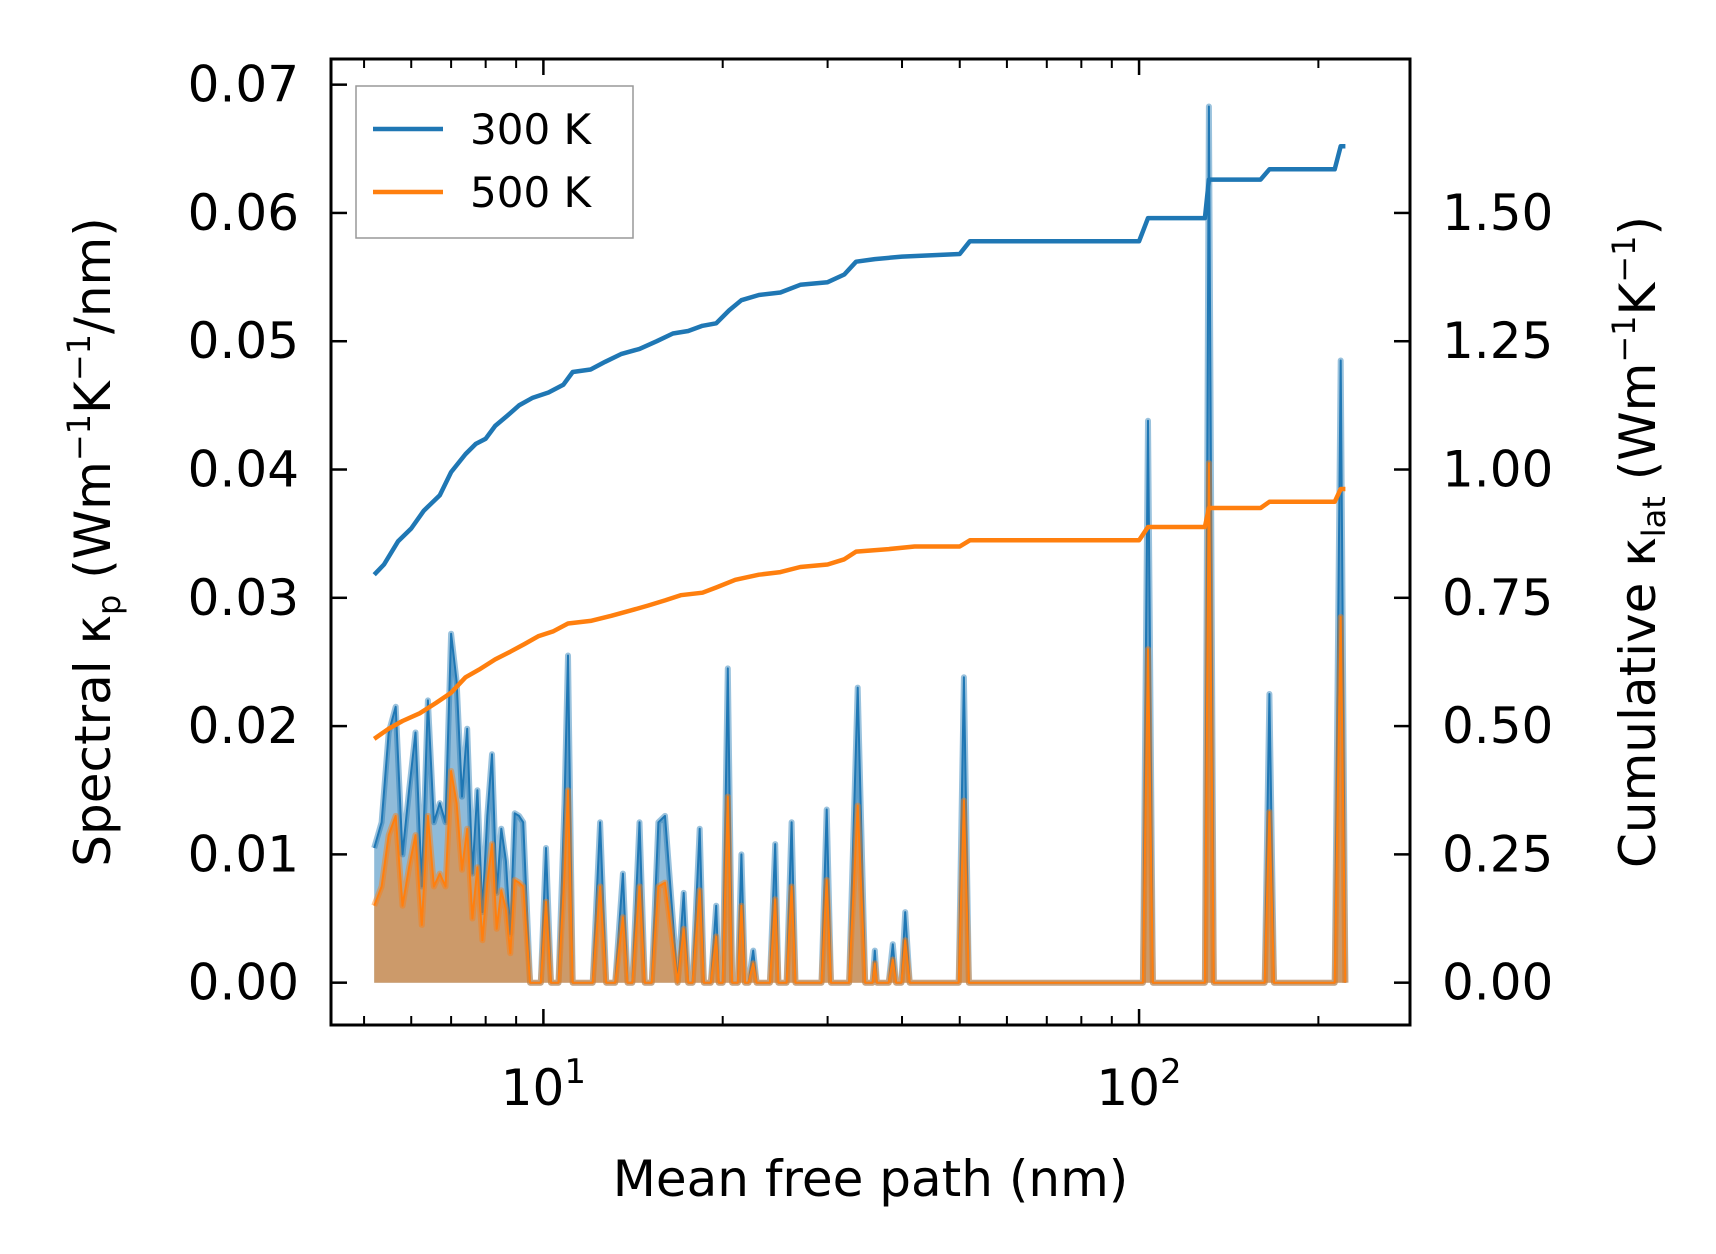 This screenshot has width=1716, height=1254. Describe the element at coordinates (1497, 213) in the screenshot. I see `y-right-tick-label: 1.50` at that location.